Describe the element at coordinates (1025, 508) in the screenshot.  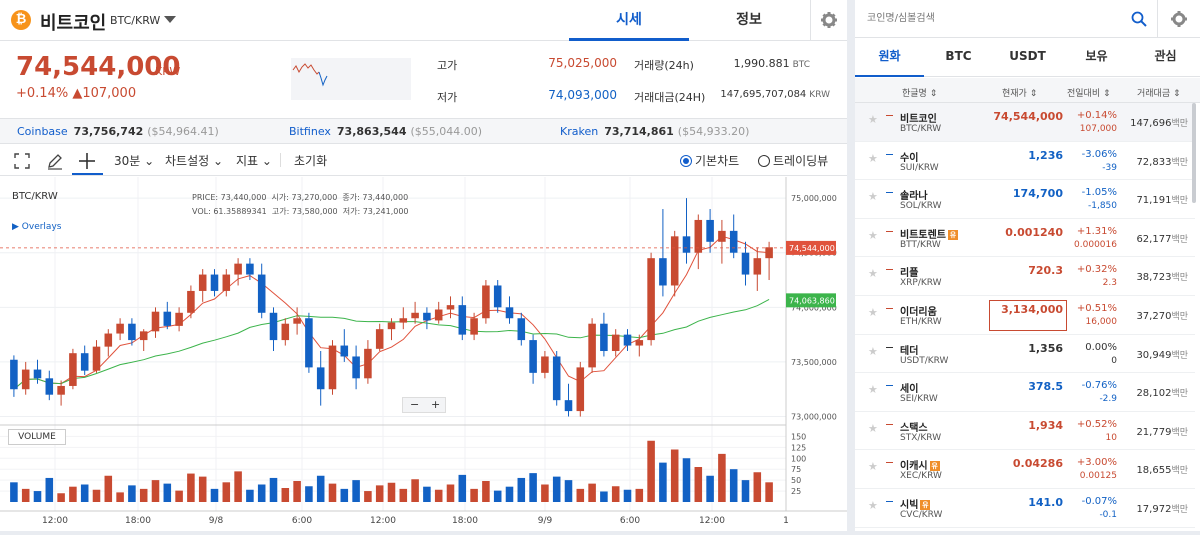
I see `coin-row: ★ 시빅 유 CVC/KRW 141.0 -0.07% -0.1 17,972백만` at that location.